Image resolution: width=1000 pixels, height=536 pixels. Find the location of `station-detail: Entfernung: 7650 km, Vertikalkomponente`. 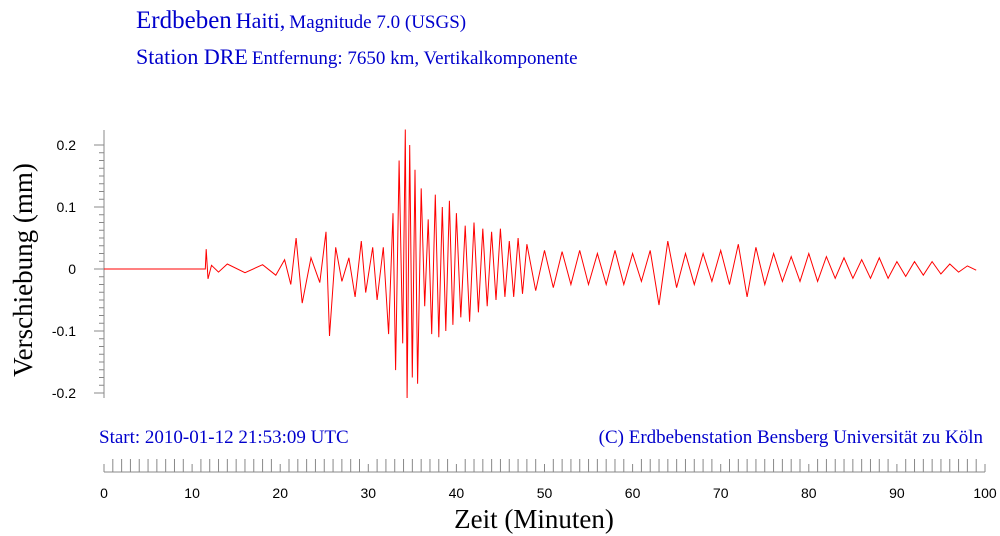

station-detail: Entfernung: 7650 km, Vertikalkomponente is located at coordinates (415, 58).